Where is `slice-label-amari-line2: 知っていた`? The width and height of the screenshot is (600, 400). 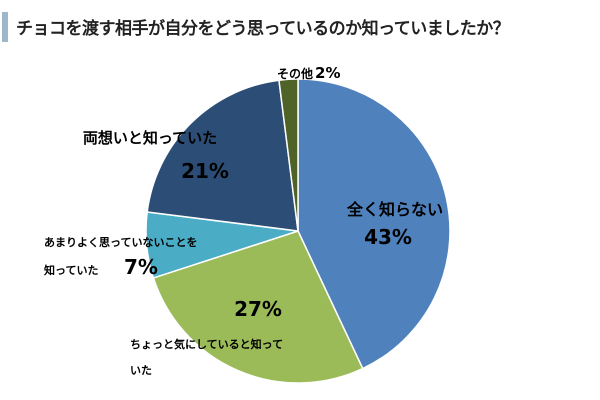
slice-label-amari-line2: 知っていた is located at coordinates (70, 270).